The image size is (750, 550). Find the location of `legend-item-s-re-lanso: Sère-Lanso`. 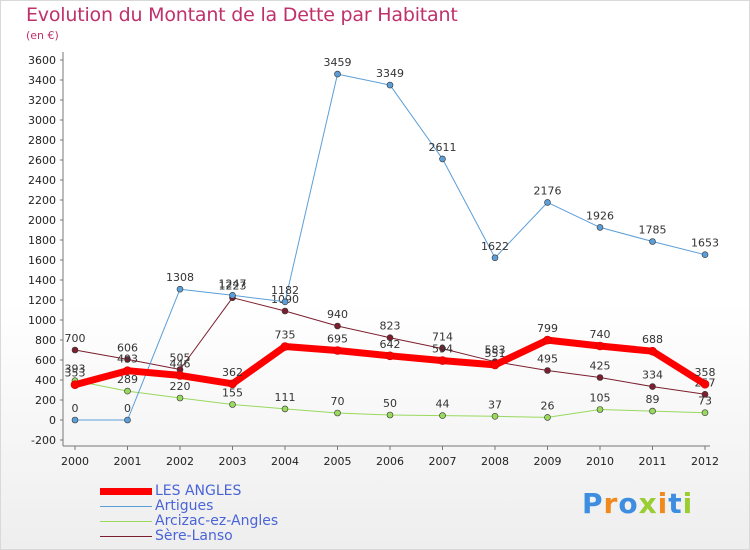

legend-item-s-re-lanso: Sère-Lanso is located at coordinates (215, 536).